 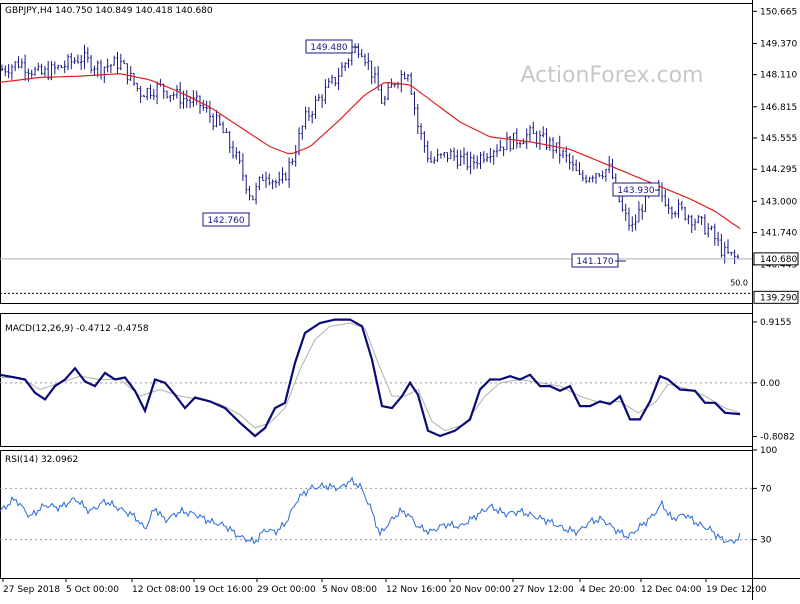 I want to click on x-tick-label-8: 27 Nov 12:00, so click(x=543, y=590).